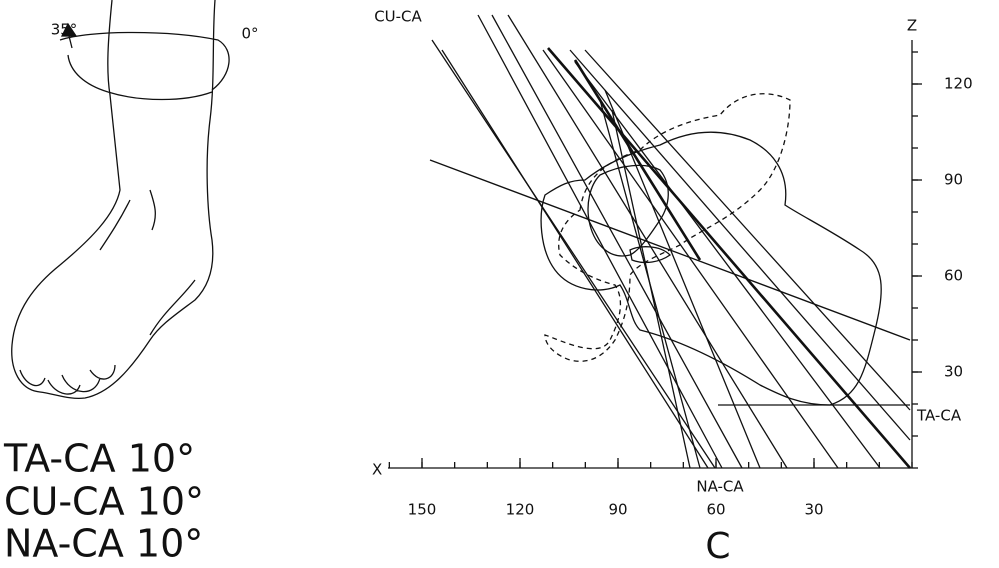  What do you see at coordinates (958, 84) in the screenshot?
I see `z-tick-label: 120` at bounding box center [958, 84].